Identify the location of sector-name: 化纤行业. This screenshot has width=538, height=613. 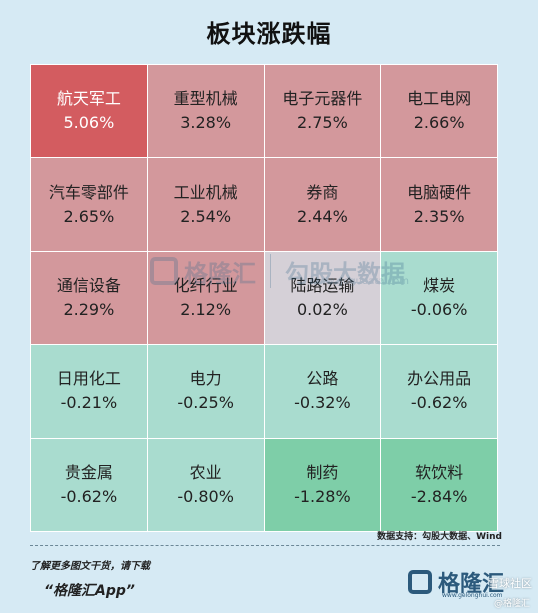
(205, 285).